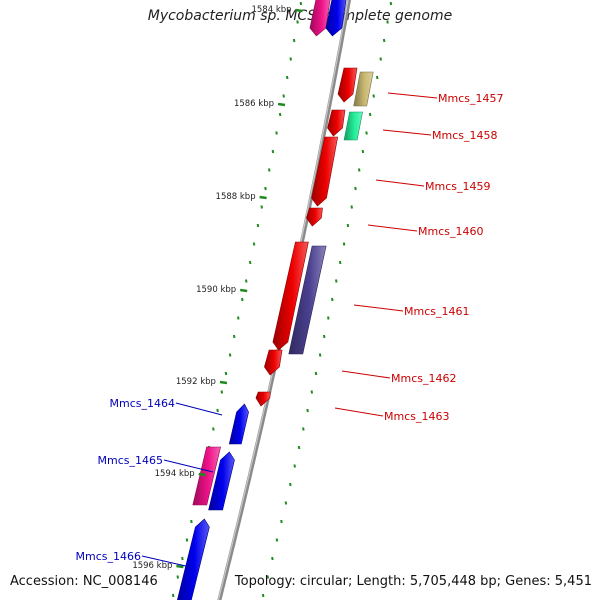 The height and width of the screenshot is (600, 600). I want to click on gene-feature-purple, so click(307, 300).